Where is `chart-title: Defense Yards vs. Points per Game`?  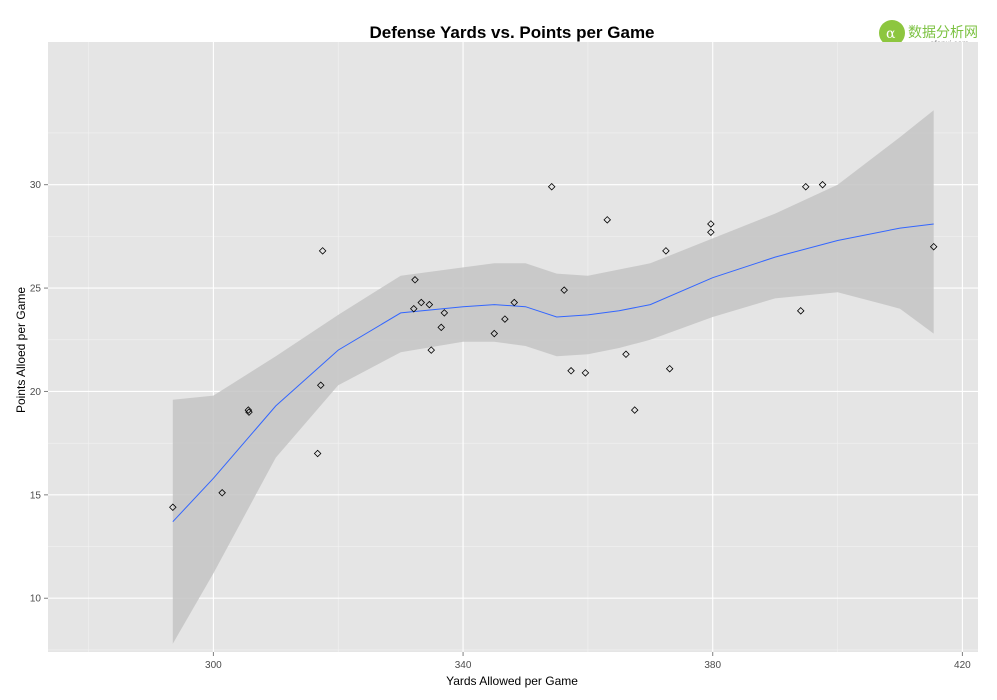
chart-title: Defense Yards vs. Points per Game is located at coordinates (511, 32).